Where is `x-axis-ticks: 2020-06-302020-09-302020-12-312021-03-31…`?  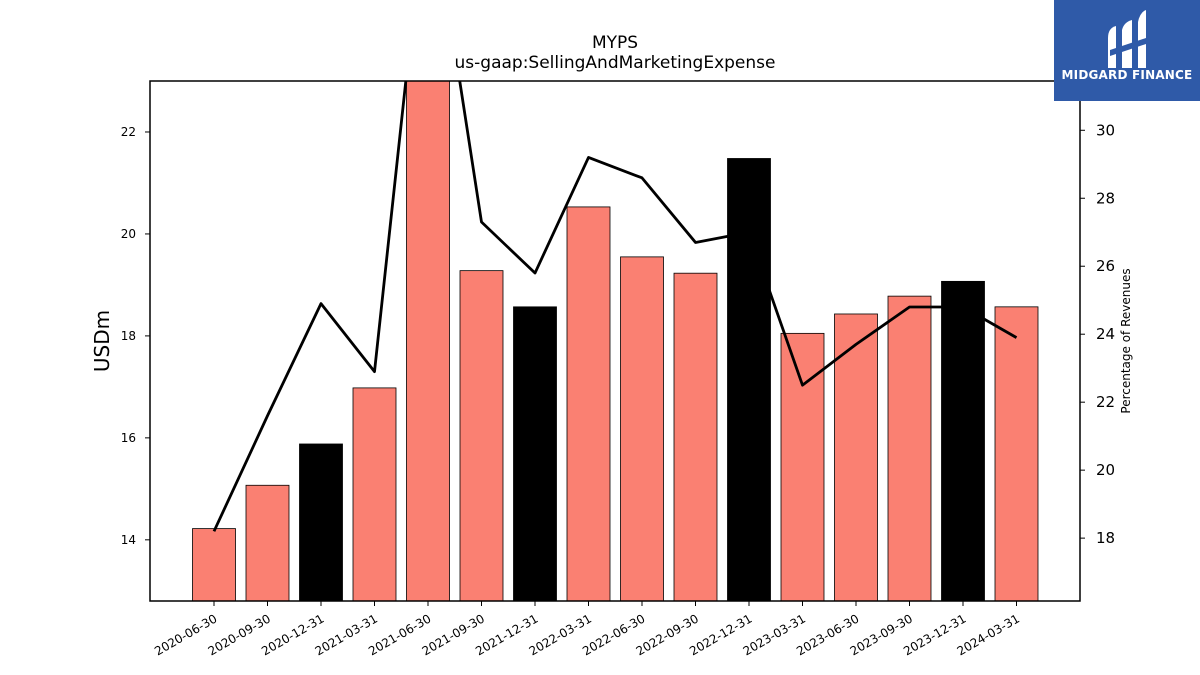
x-axis-ticks: 2020-06-302020-09-302020-12-312021-03-31… is located at coordinates (587, 629).